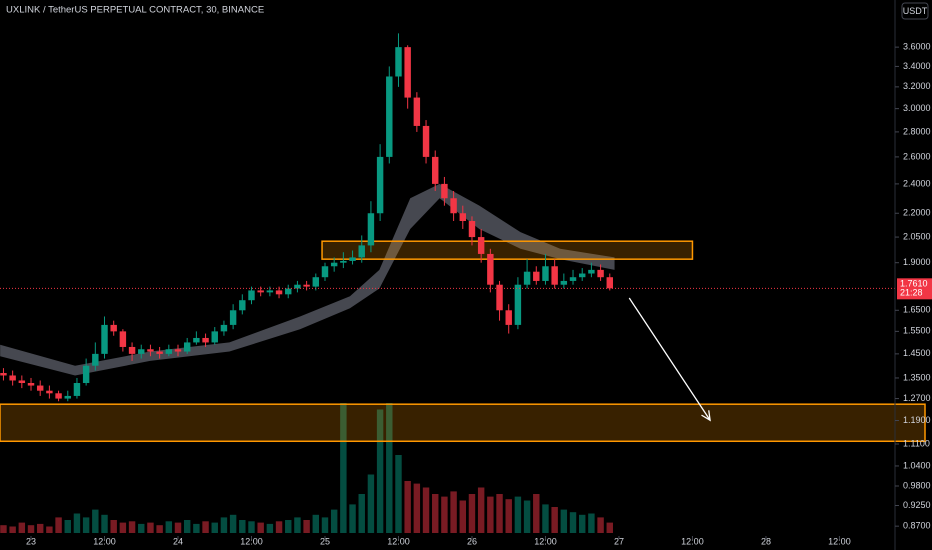  I want to click on last-price-tag, so click(914, 289).